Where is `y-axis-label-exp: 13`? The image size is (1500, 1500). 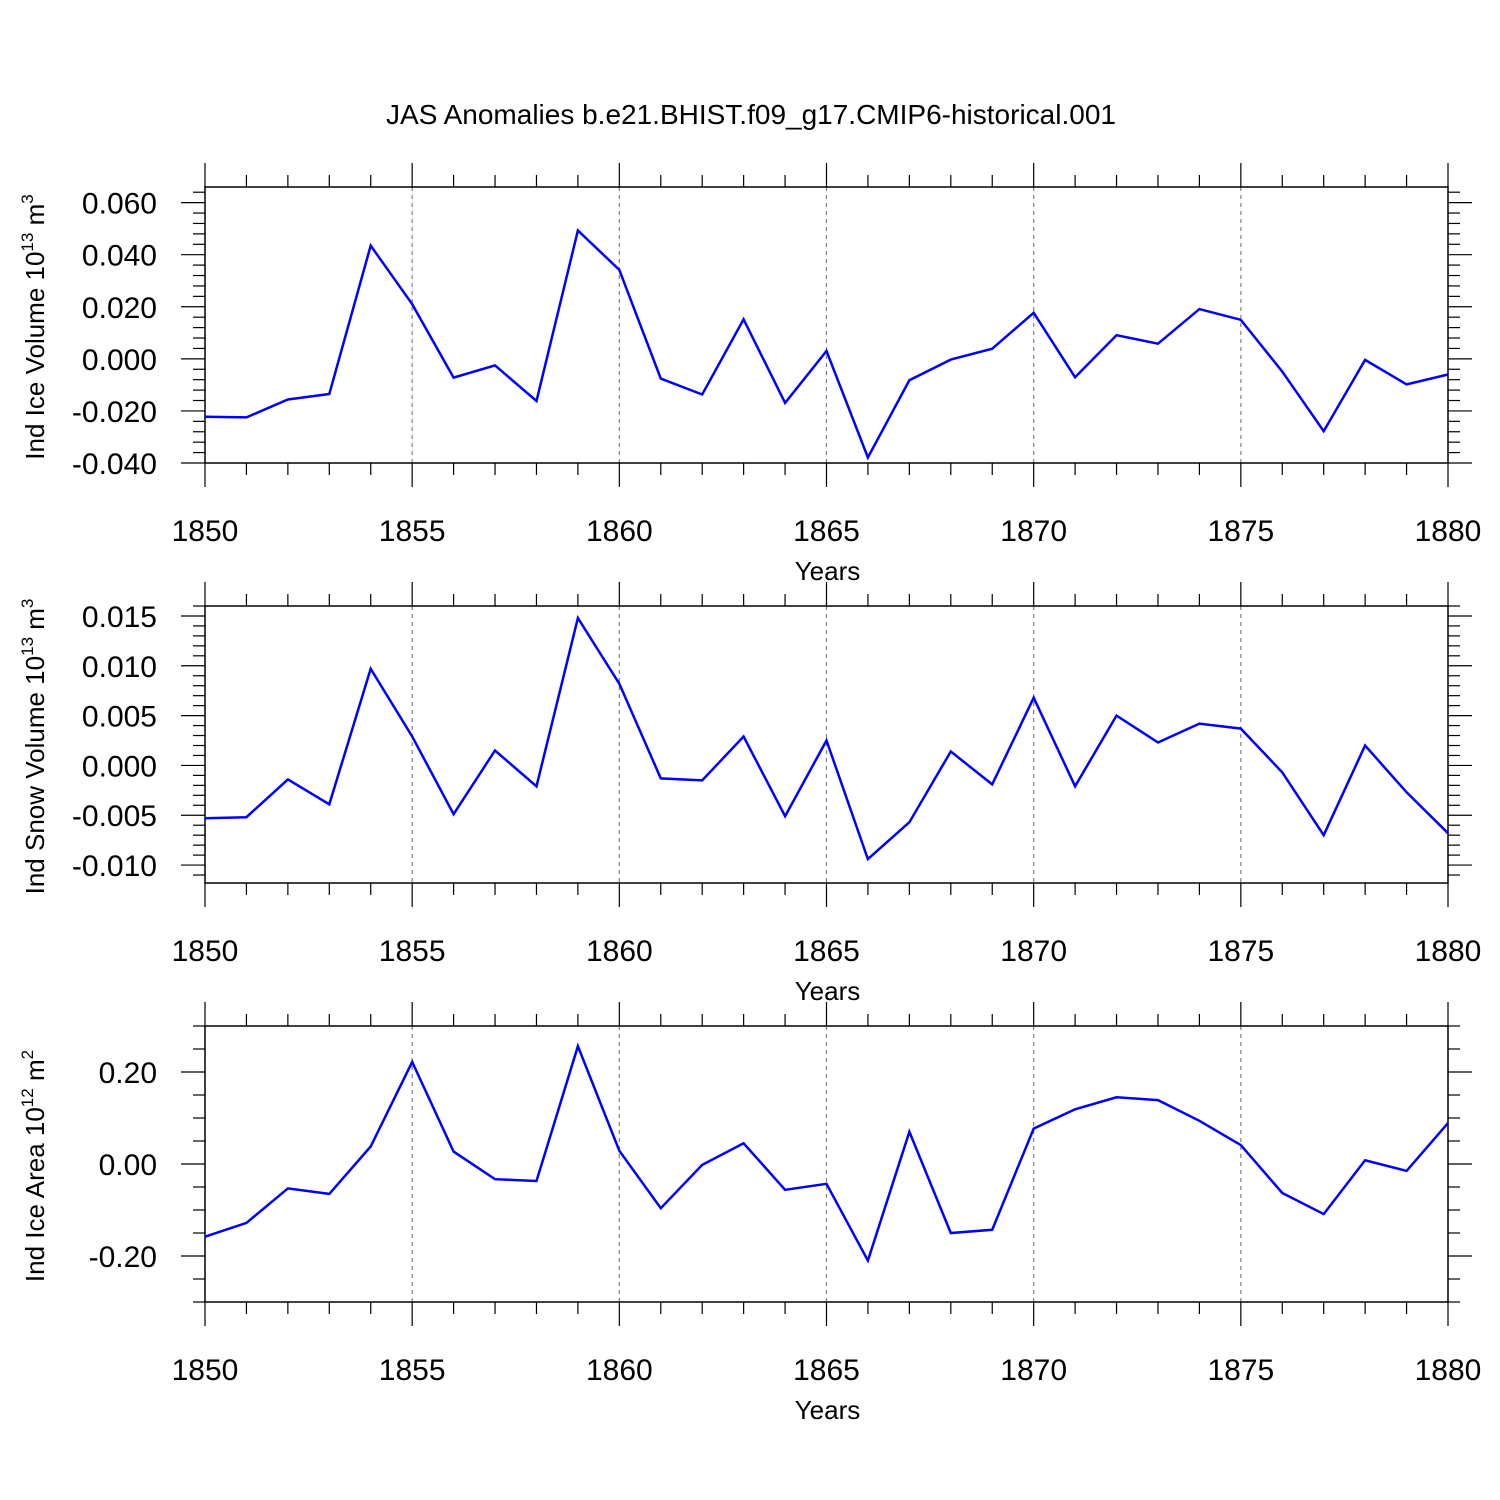
y-axis-label-exp: 13 is located at coordinates (27, 646).